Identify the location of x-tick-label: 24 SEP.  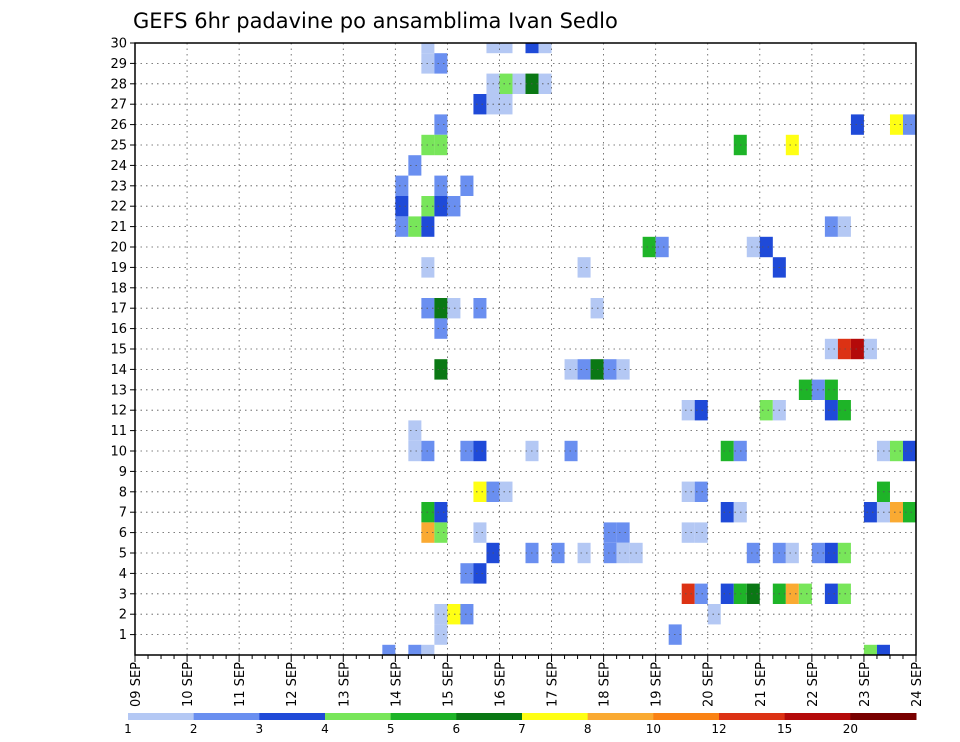
(917, 684).